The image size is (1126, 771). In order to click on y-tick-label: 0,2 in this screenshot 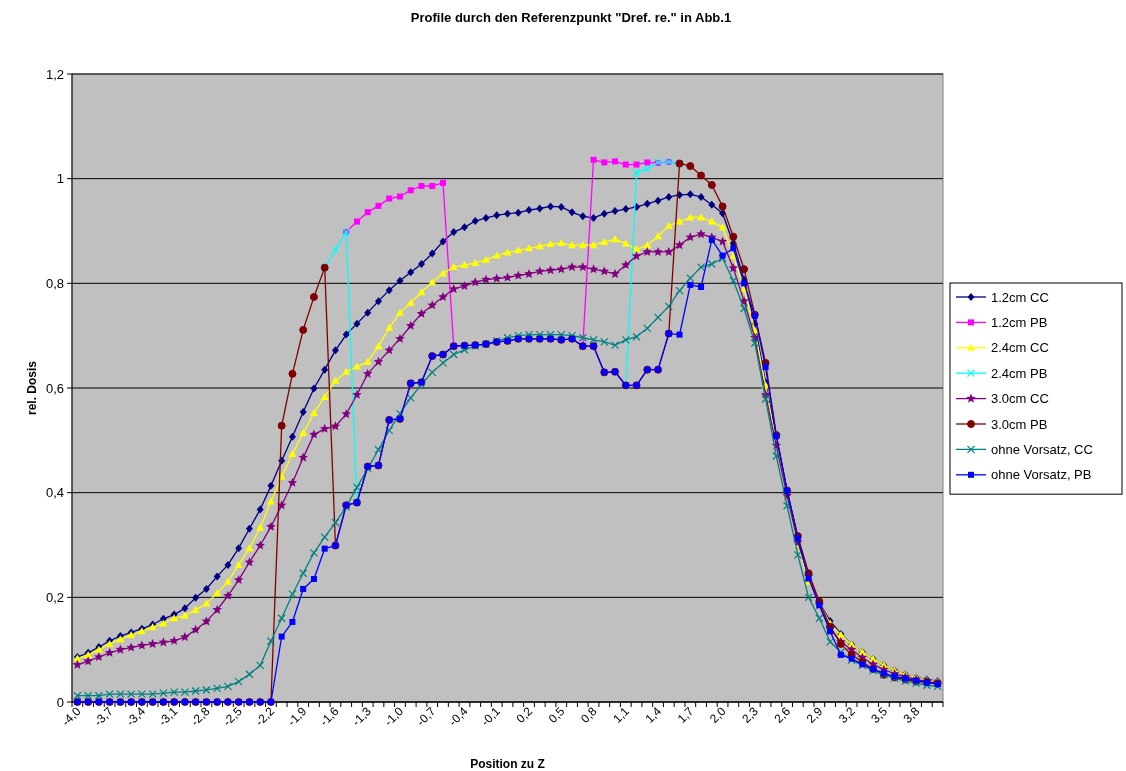, I will do `click(54, 597)`.